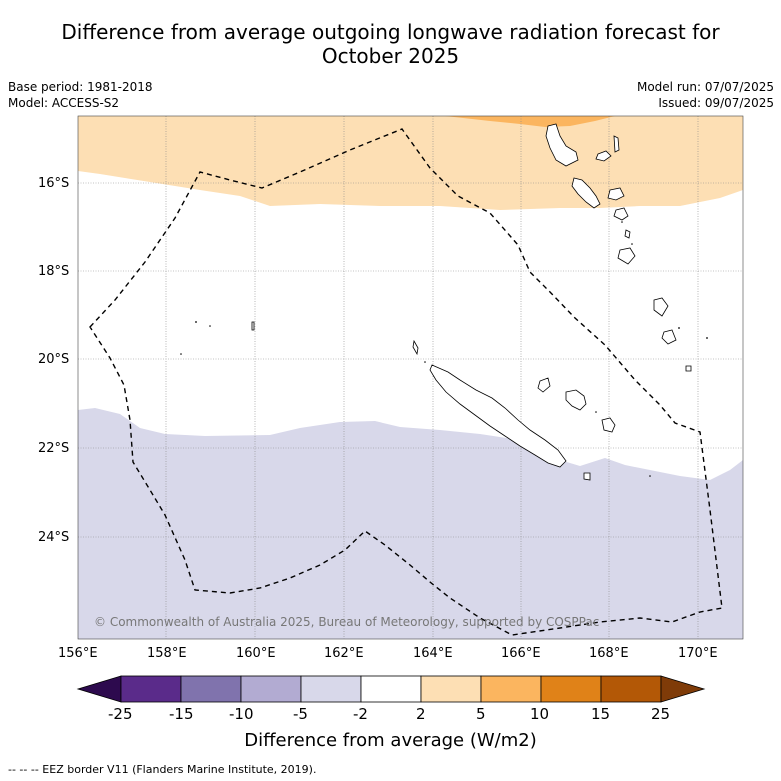  I want to click on vanuatu-espiritu-santo, so click(562, 145).